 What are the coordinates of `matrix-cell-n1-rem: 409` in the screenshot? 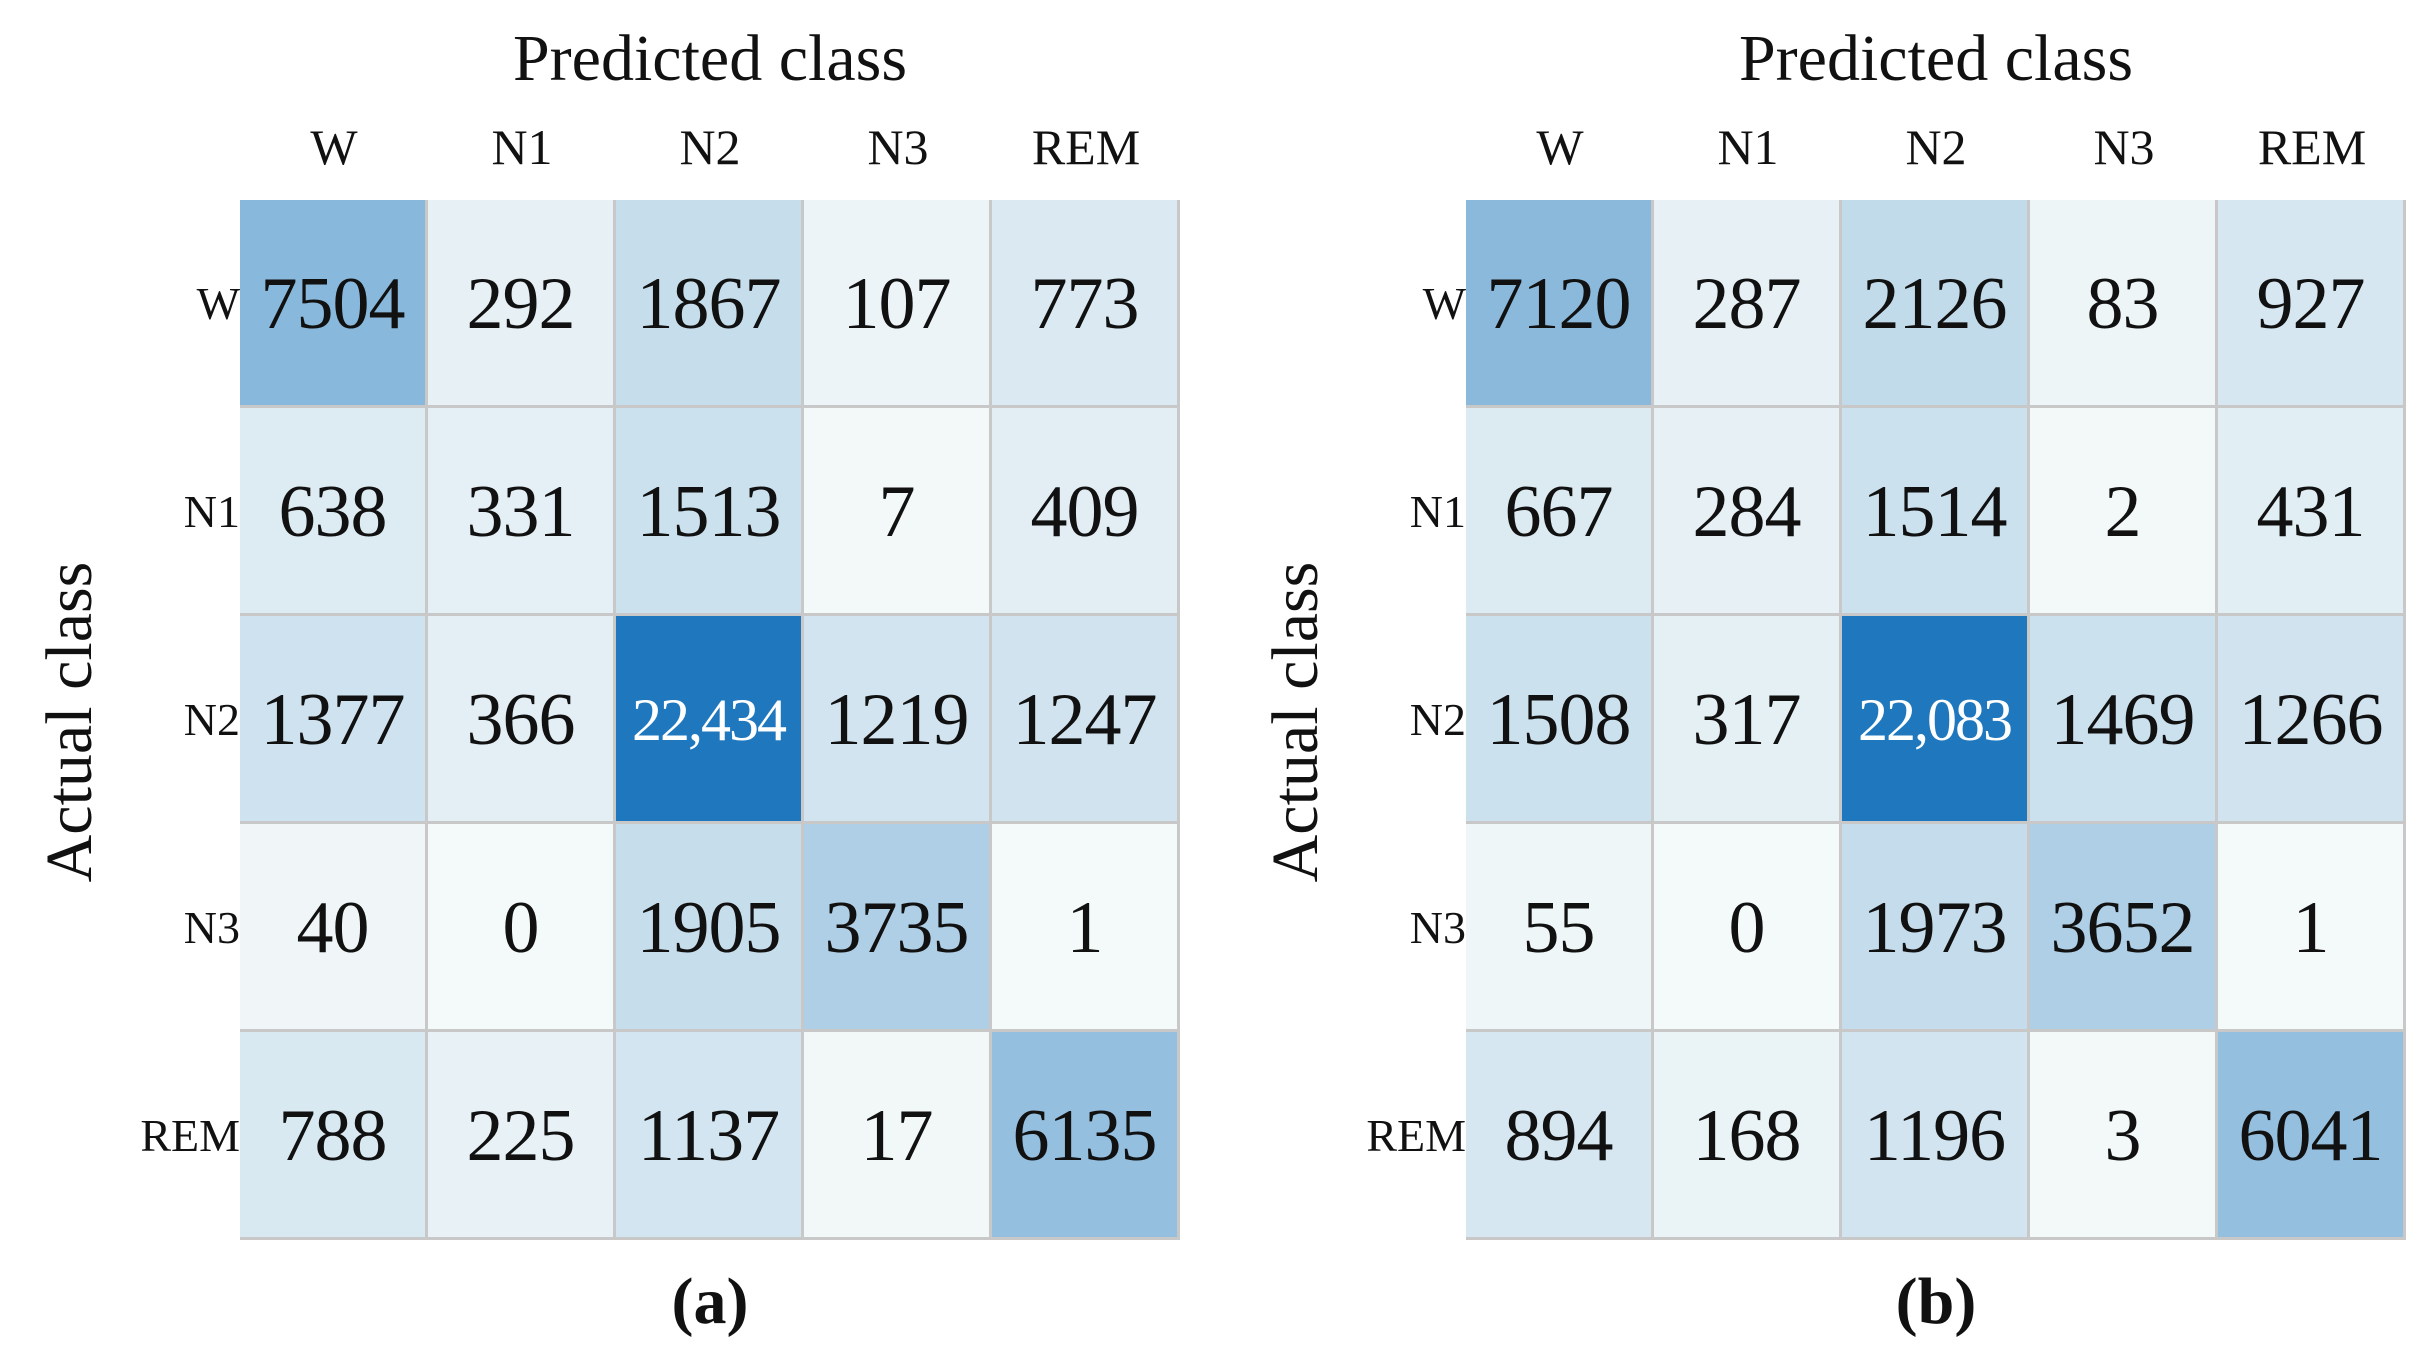 It's located at (1086, 512).